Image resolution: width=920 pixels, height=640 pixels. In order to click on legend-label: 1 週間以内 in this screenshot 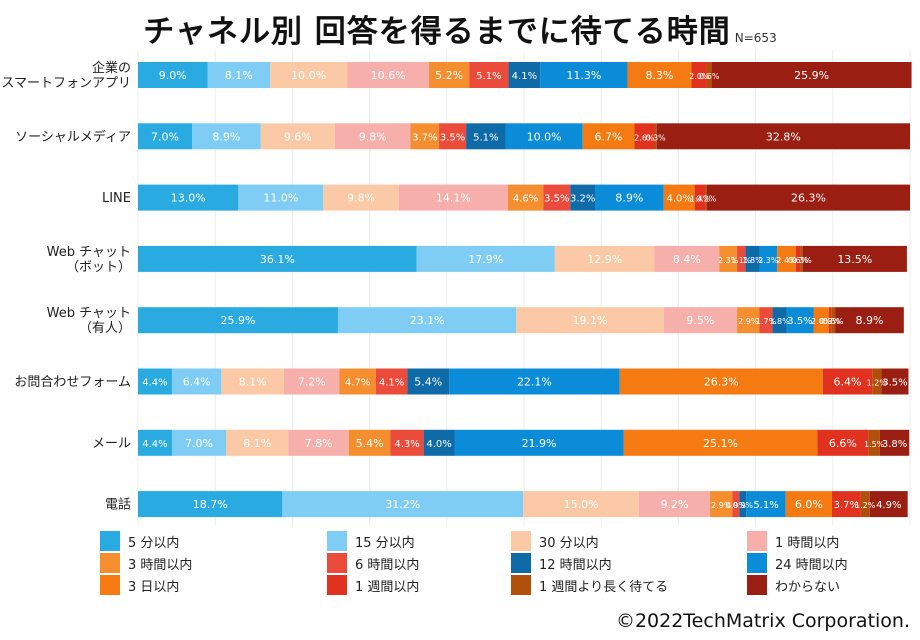, I will do `click(387, 587)`.